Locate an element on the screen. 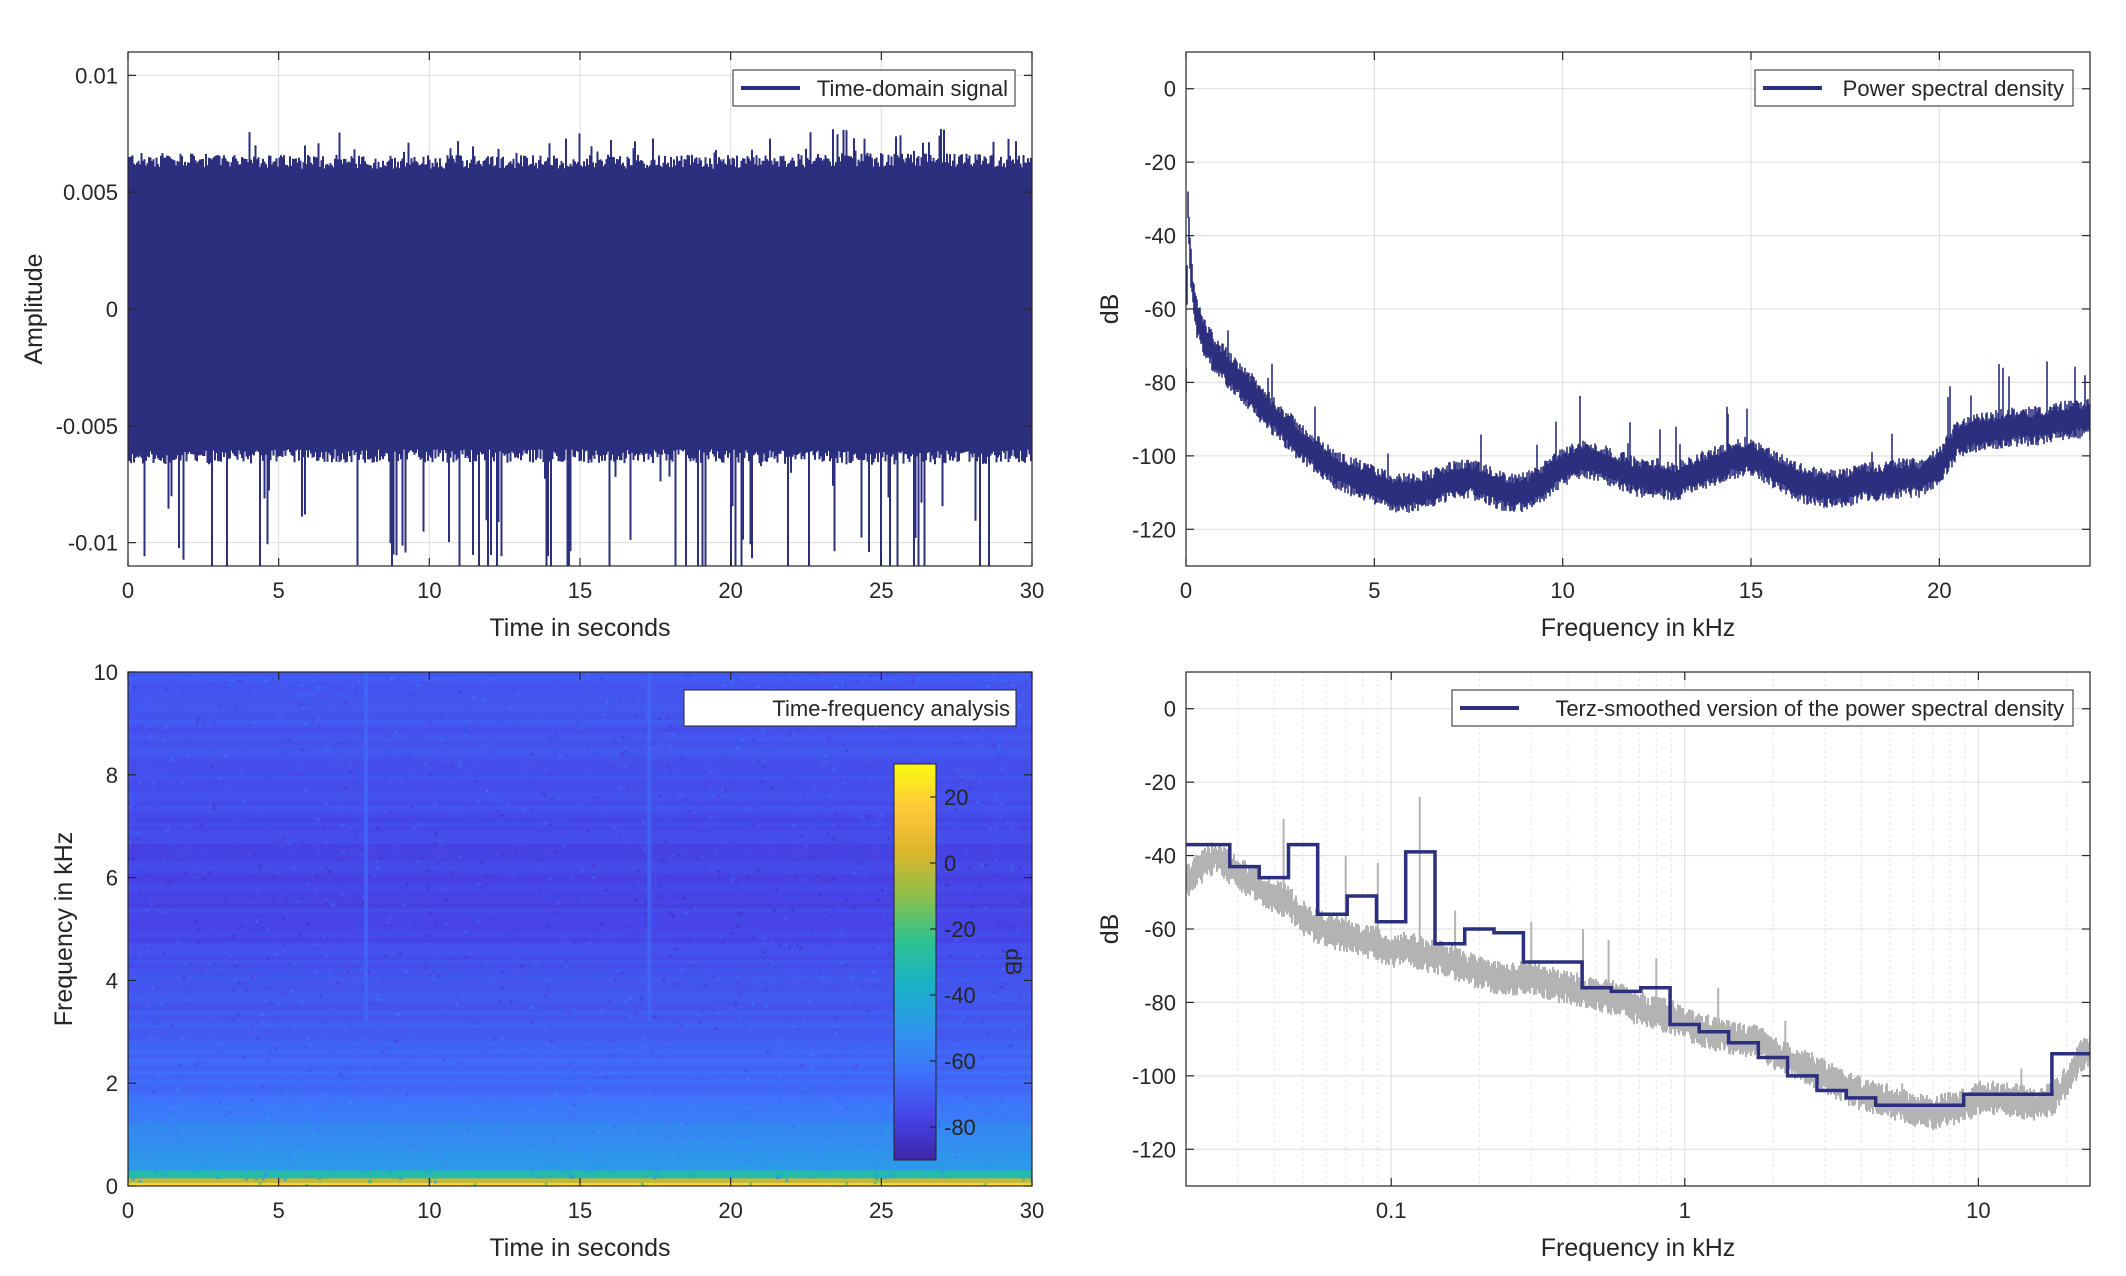 This screenshot has height=1276, width=2126. y-tick-label: 4 is located at coordinates (112, 980).